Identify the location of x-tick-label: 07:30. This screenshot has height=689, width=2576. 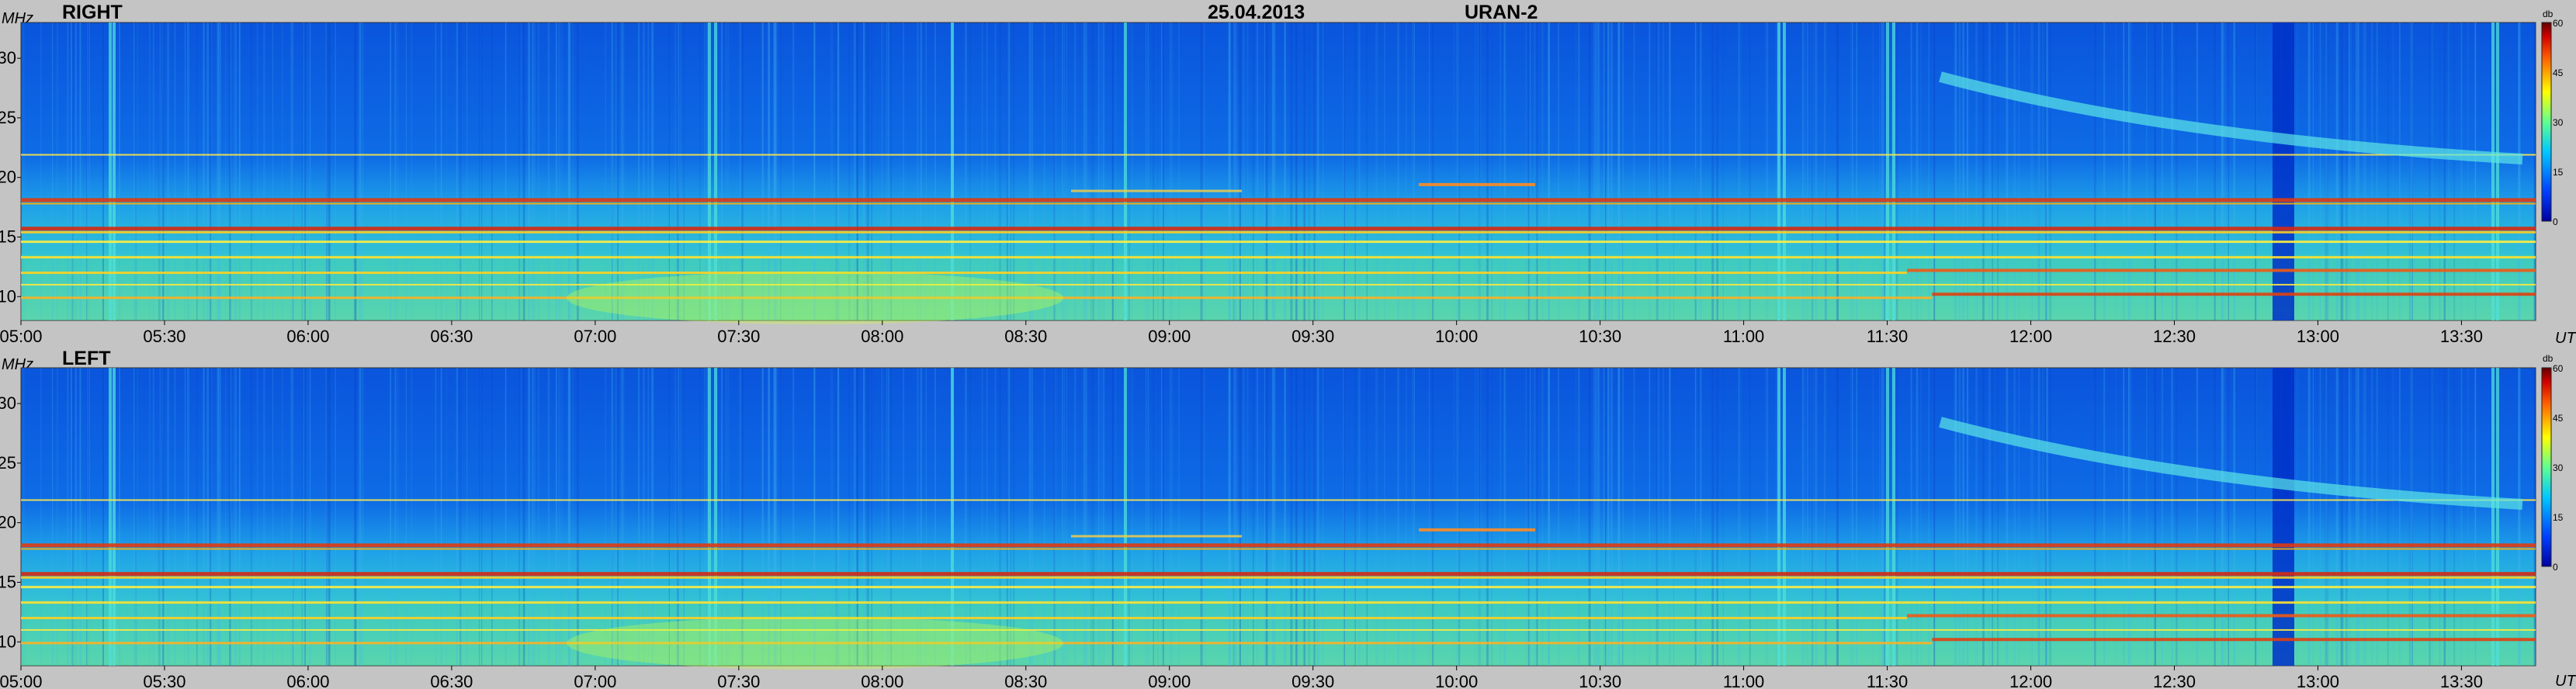
(738, 680).